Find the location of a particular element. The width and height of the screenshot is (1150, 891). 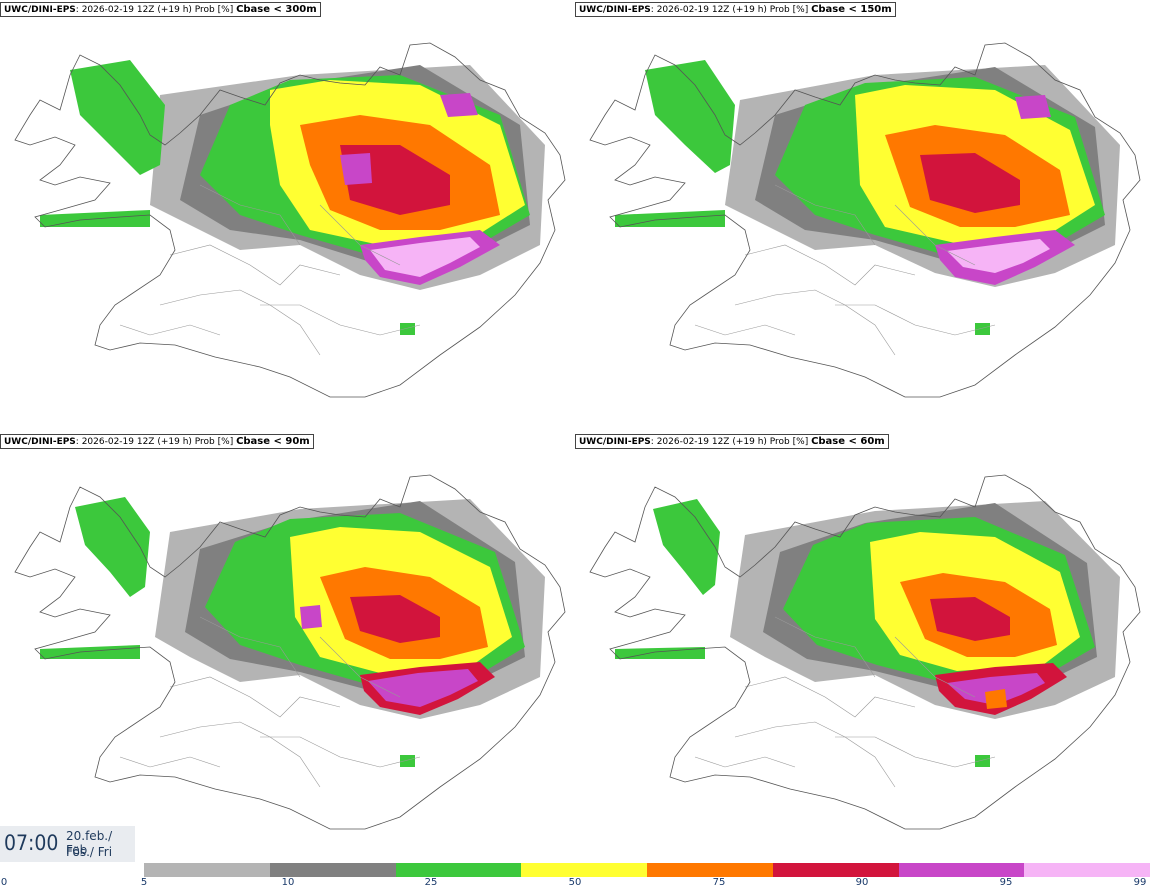

threshold-label: Cbase < 90m is located at coordinates (273, 441).